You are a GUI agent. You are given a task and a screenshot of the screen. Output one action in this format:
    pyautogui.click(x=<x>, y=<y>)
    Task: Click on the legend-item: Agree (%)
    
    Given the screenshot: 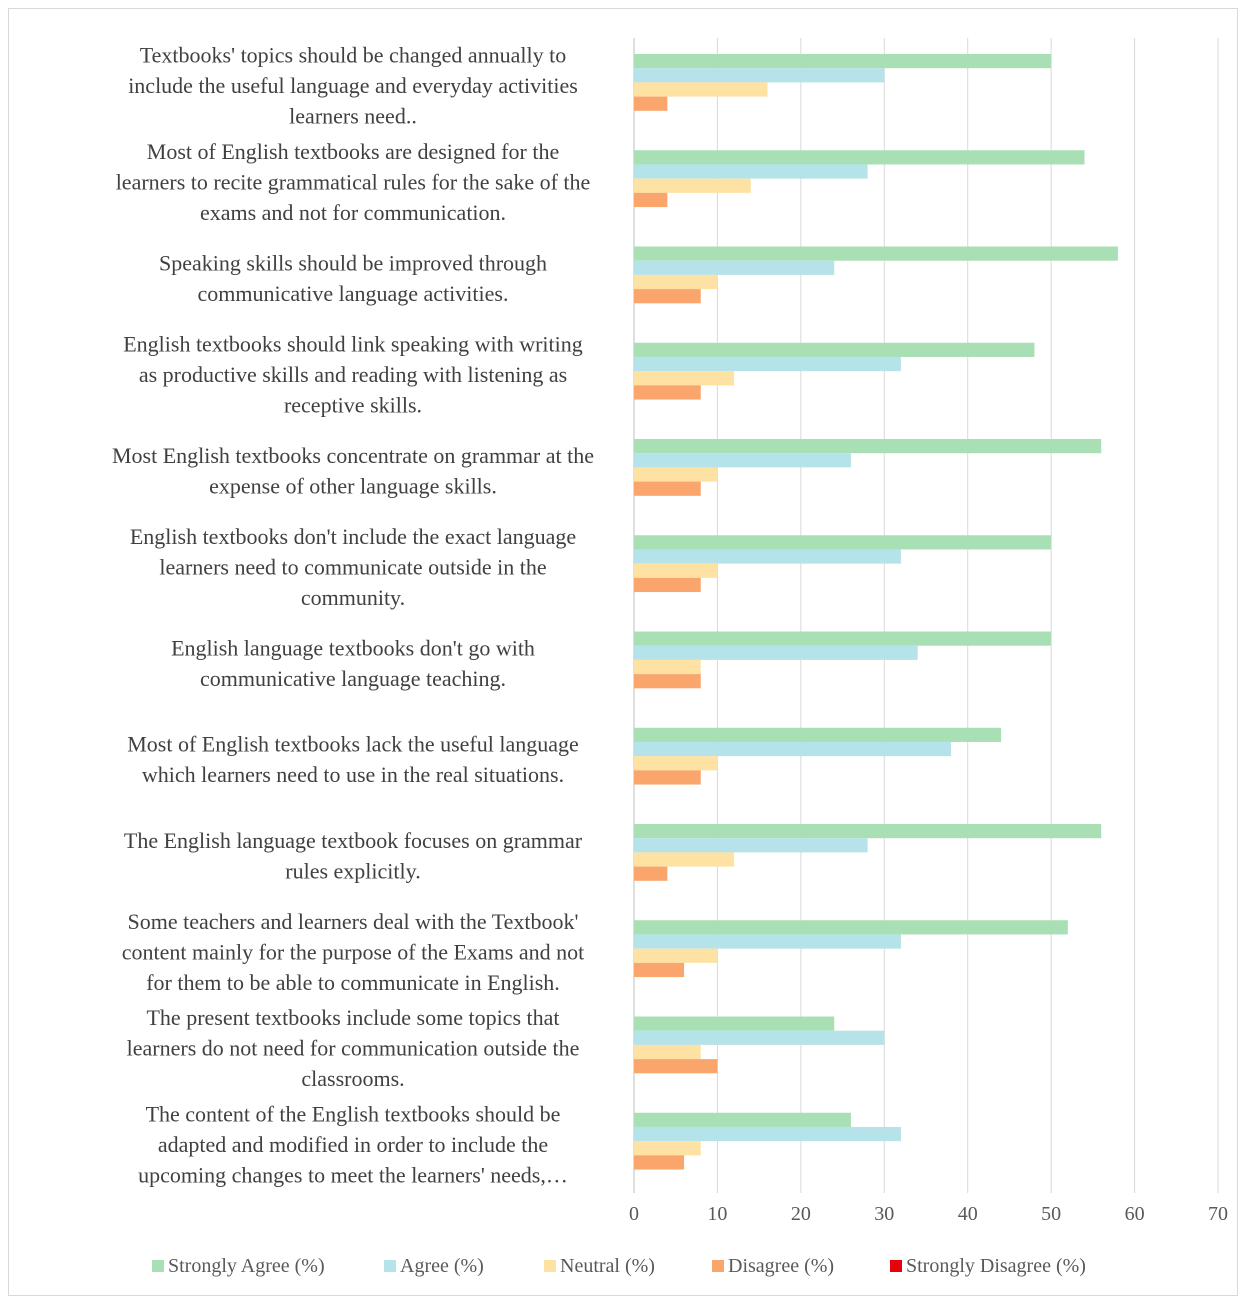 What is the action you would take?
    pyautogui.click(x=434, y=1266)
    